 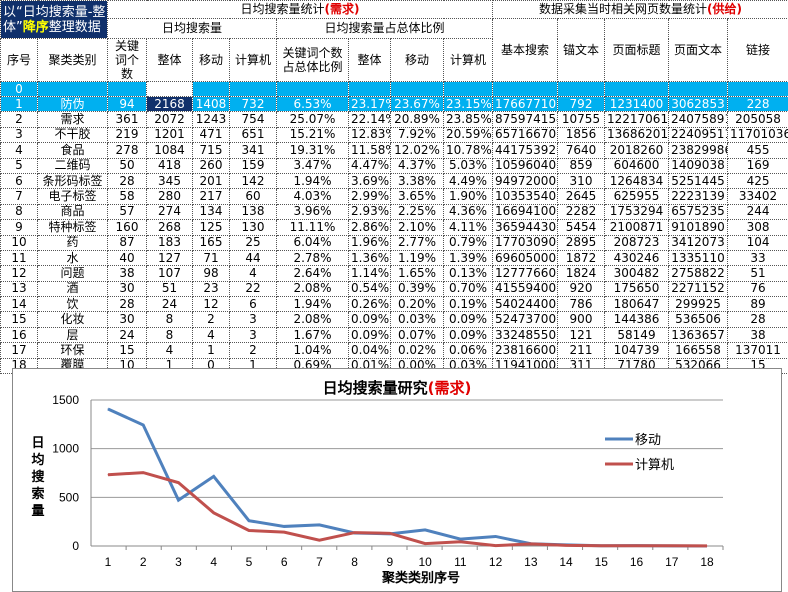 I want to click on cell: 13, so click(x=19, y=288).